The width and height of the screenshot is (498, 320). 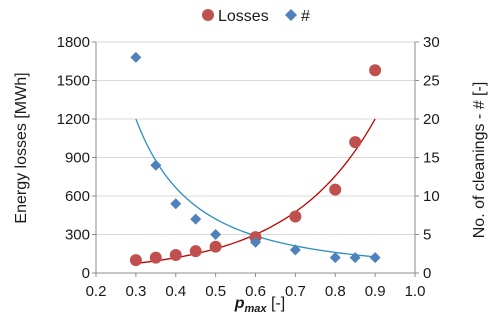 What do you see at coordinates (295, 291) in the screenshot?
I see `x-tick-label: 0.7` at bounding box center [295, 291].